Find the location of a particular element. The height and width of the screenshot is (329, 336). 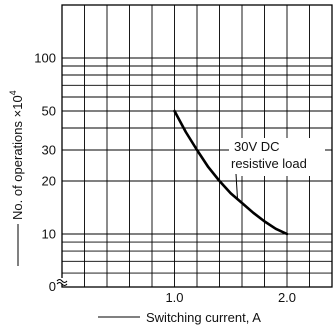

y-axis-label: No. of operations ×104 is located at coordinates (16, 155).